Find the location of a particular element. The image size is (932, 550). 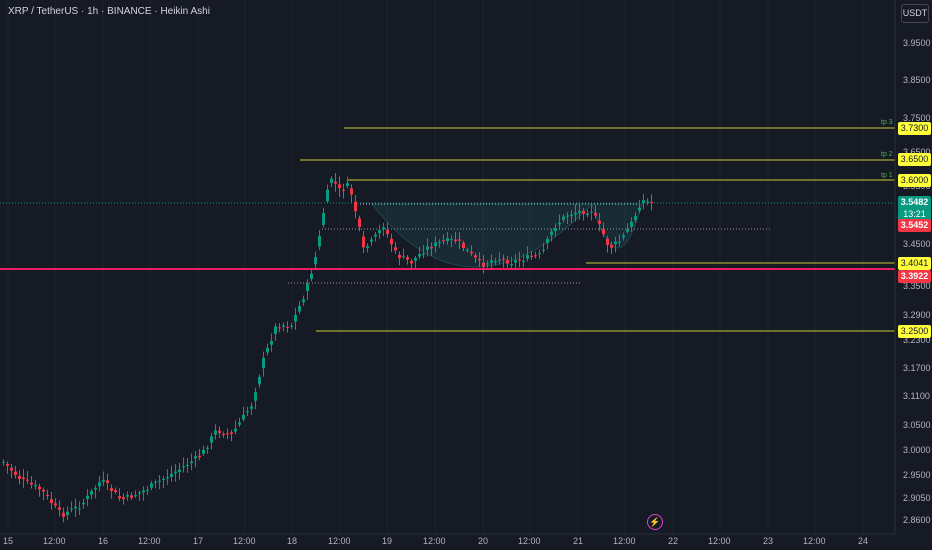

x-tick-label: 21 is located at coordinates (578, 541).